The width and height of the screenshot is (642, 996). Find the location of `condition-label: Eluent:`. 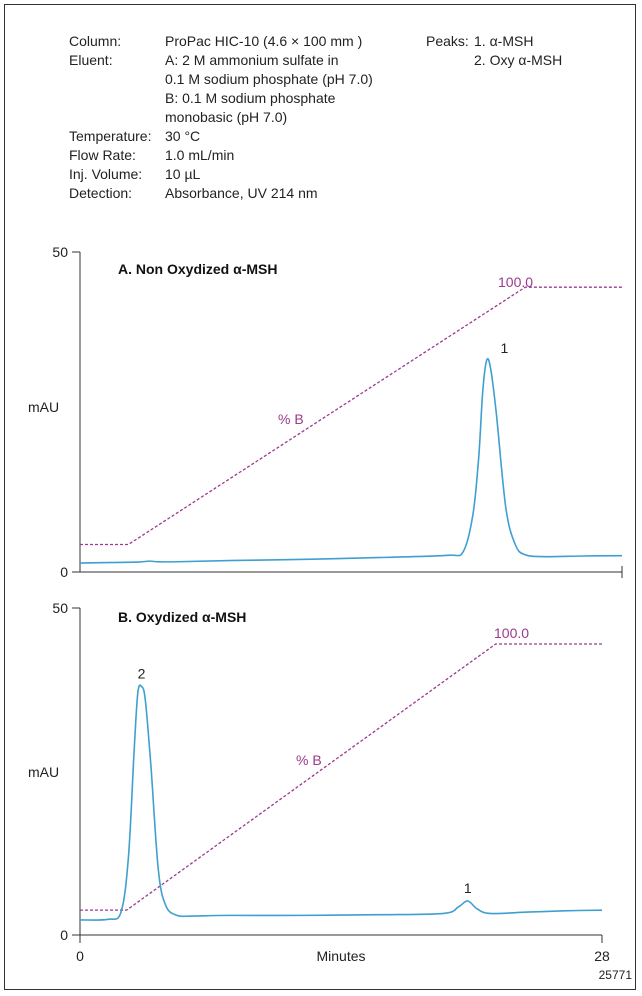

condition-label: Eluent: is located at coordinates (91, 60).